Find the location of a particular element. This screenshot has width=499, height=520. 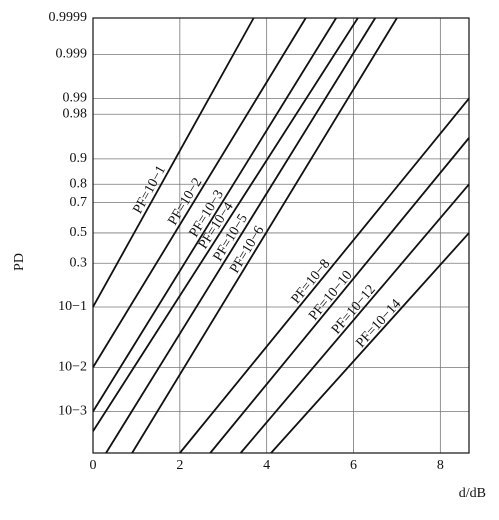

y-tick-label: 10−2 is located at coordinates (72, 367).